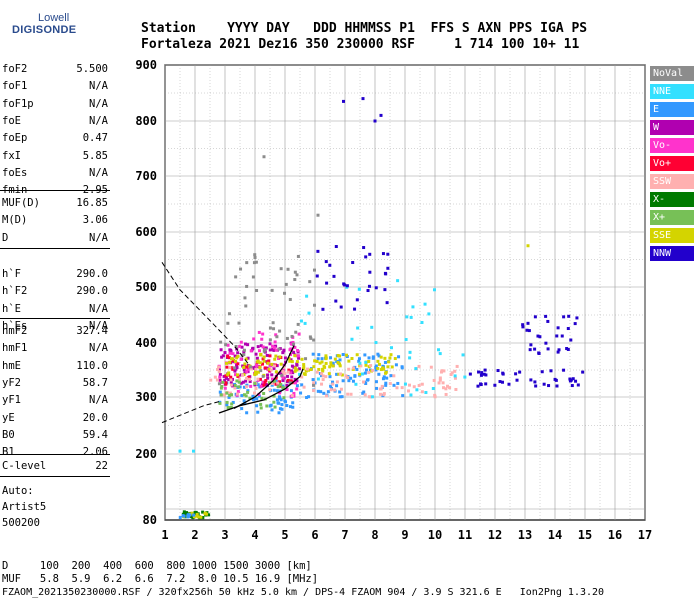  What do you see at coordinates (55, 86) in the screenshot?
I see `param-row: foF1 N/A` at bounding box center [55, 86].